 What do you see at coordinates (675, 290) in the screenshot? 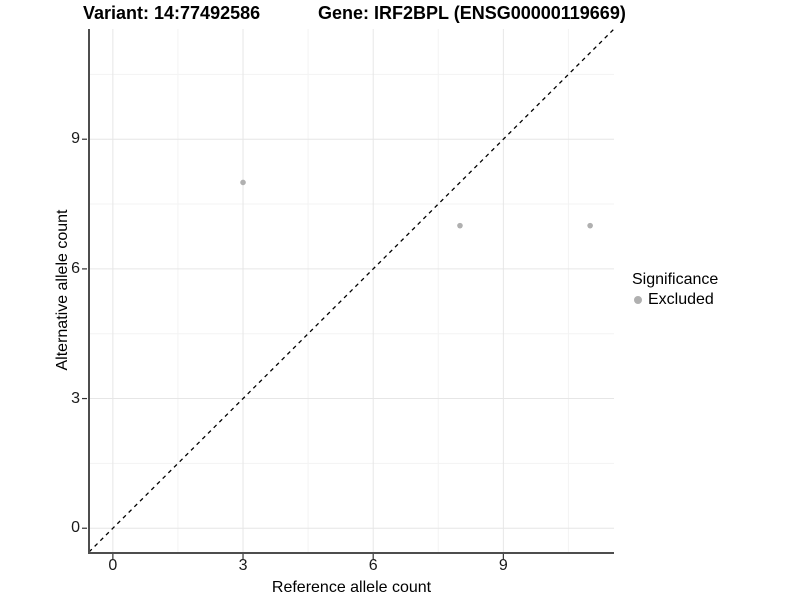
I see `legend: Significance Excluded` at bounding box center [675, 290].